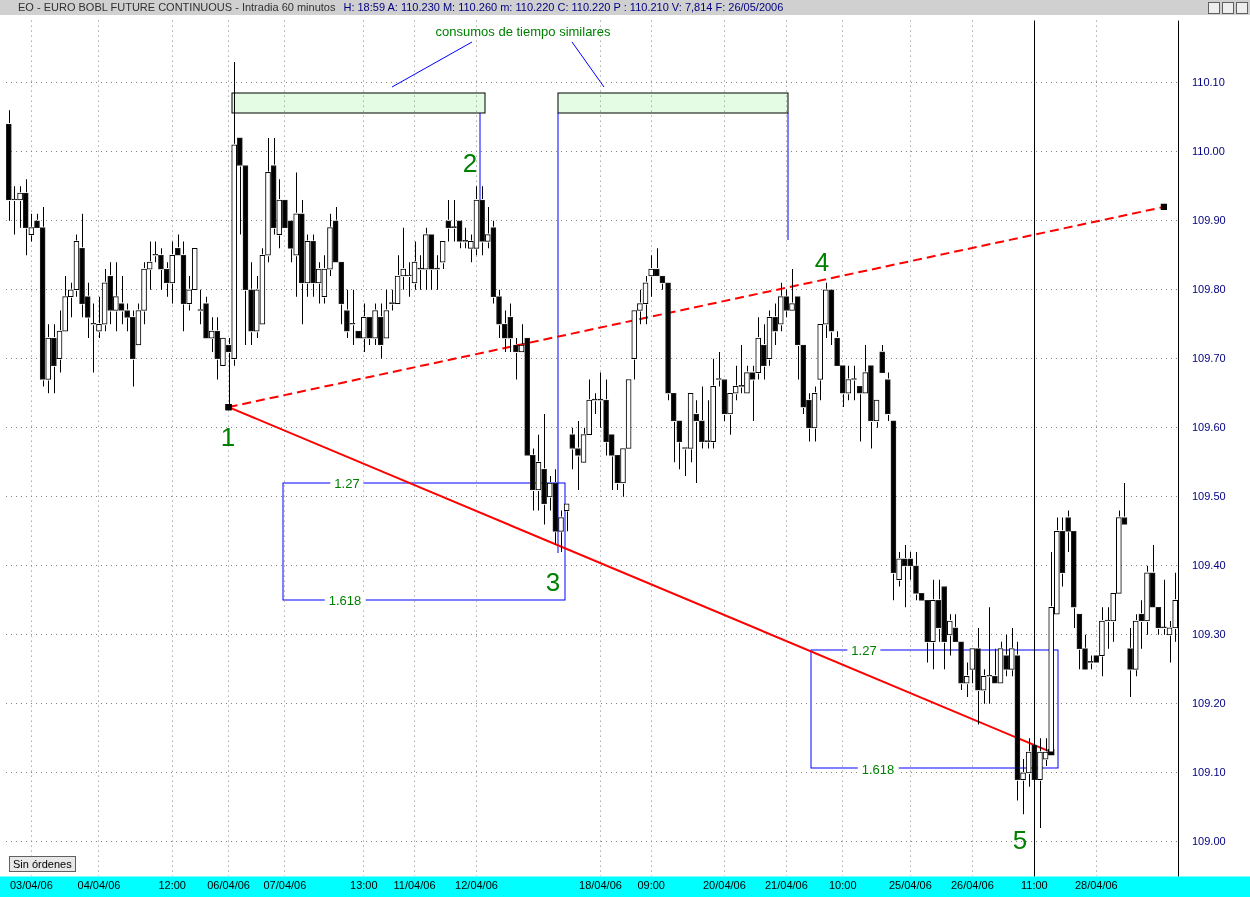 The width and height of the screenshot is (1250, 897). I want to click on y-tick-label: 109.70, so click(1209, 357).